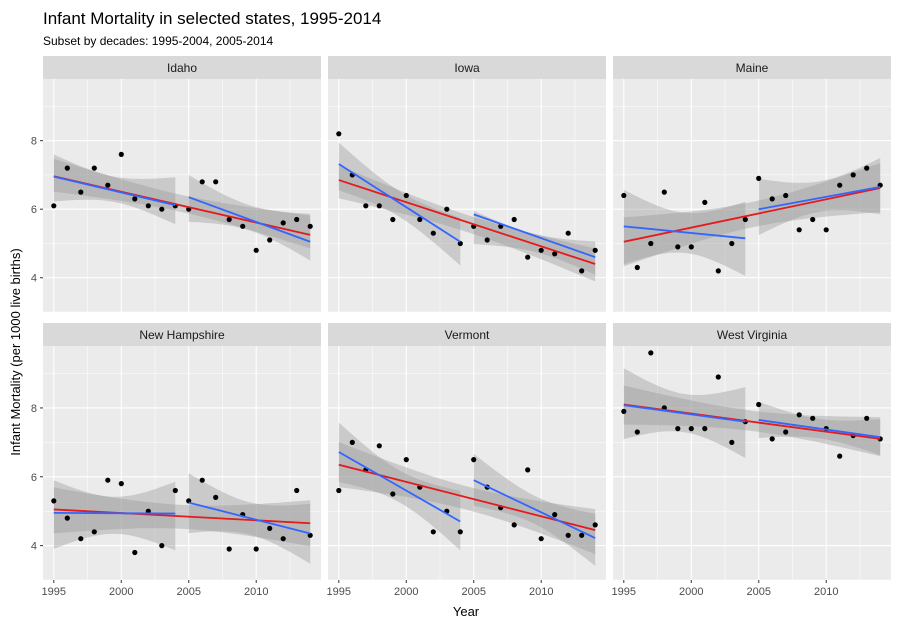 This screenshot has width=900, height=625. I want to click on strip-label: Idaho, so click(182, 68).